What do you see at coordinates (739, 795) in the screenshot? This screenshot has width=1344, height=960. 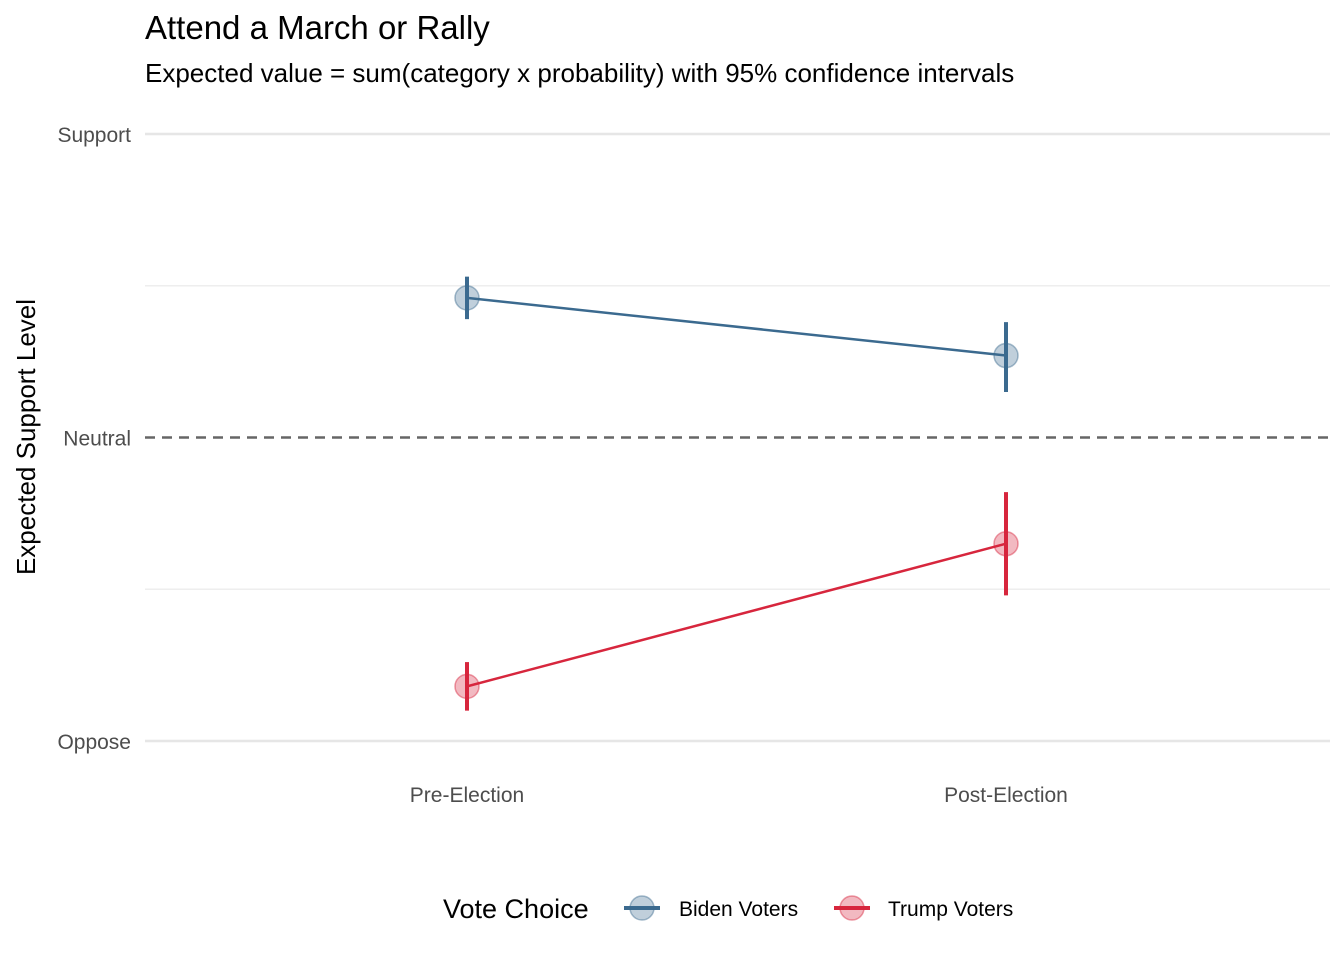 I see `x-axis-ticks: Pre-Election Post-Election` at bounding box center [739, 795].